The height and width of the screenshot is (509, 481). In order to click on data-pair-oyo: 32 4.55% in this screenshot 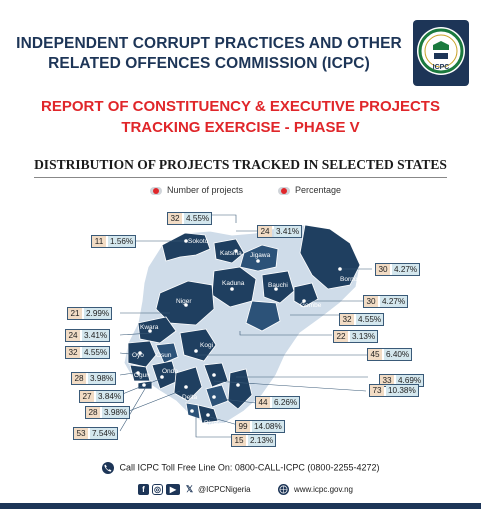, I will do `click(87, 352)`.